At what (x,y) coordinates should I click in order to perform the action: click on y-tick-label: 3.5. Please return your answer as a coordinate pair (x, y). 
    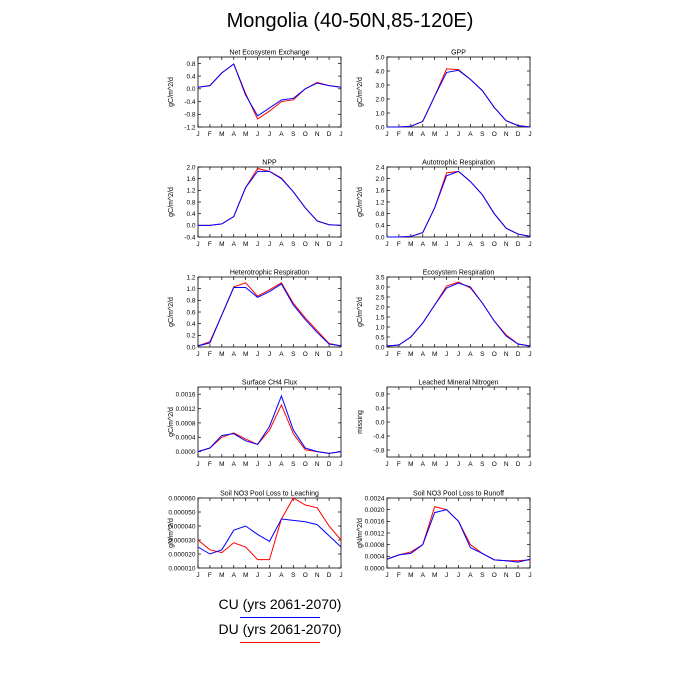
    Looking at the image, I should click on (379, 277).